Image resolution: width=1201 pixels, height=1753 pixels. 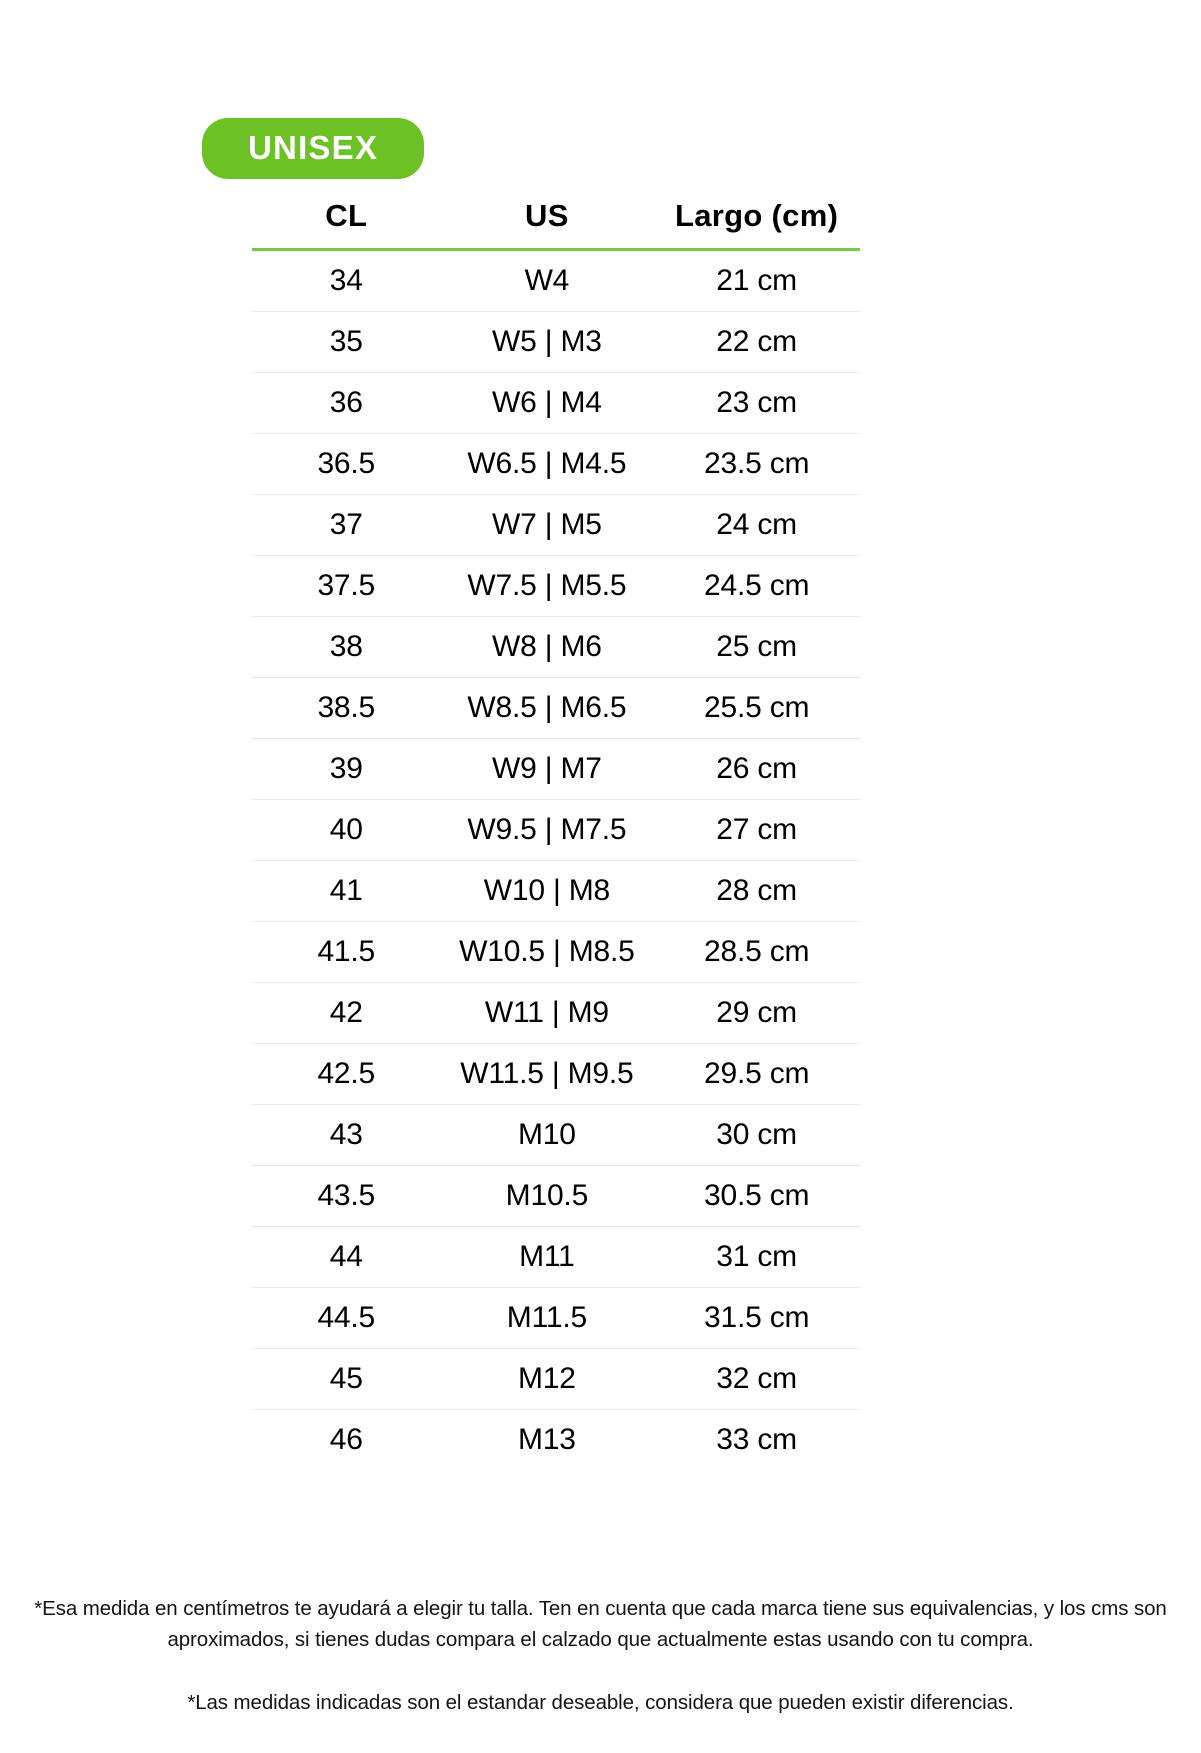 What do you see at coordinates (547, 647) in the screenshot?
I see `cell-us: W8 | M6` at bounding box center [547, 647].